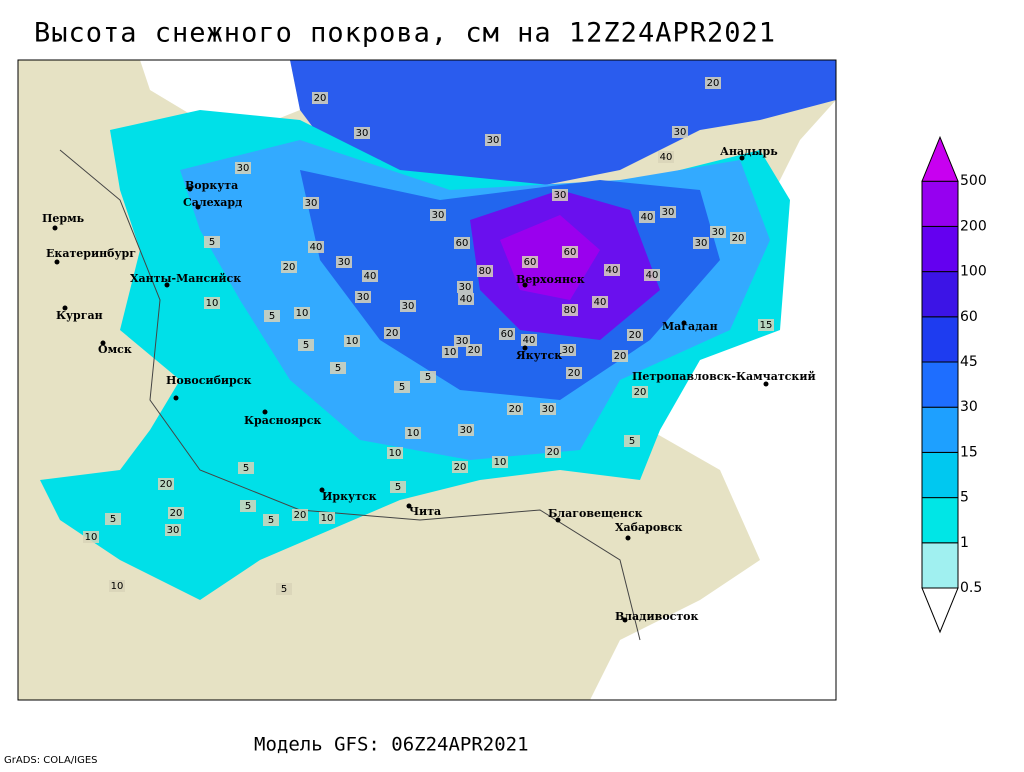 This screenshot has height=772, width=1024. I want to click on city-label: Салехард, so click(212, 202).